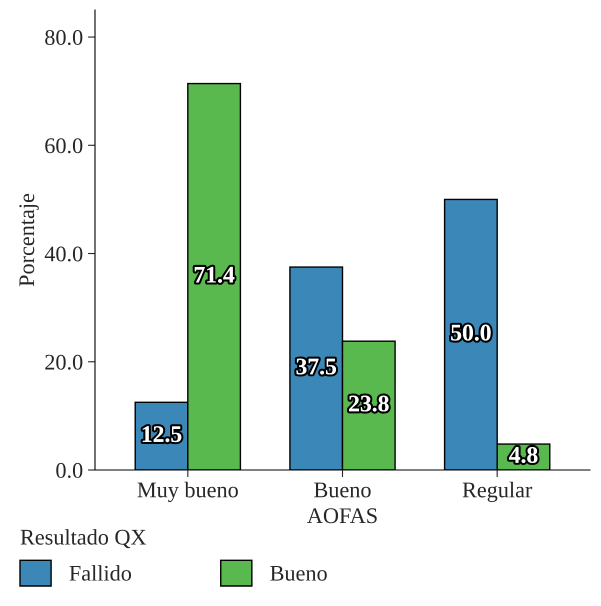 The image size is (601, 606). Describe the element at coordinates (342, 490) in the screenshot. I see `x-tick-label: Bueno` at that location.